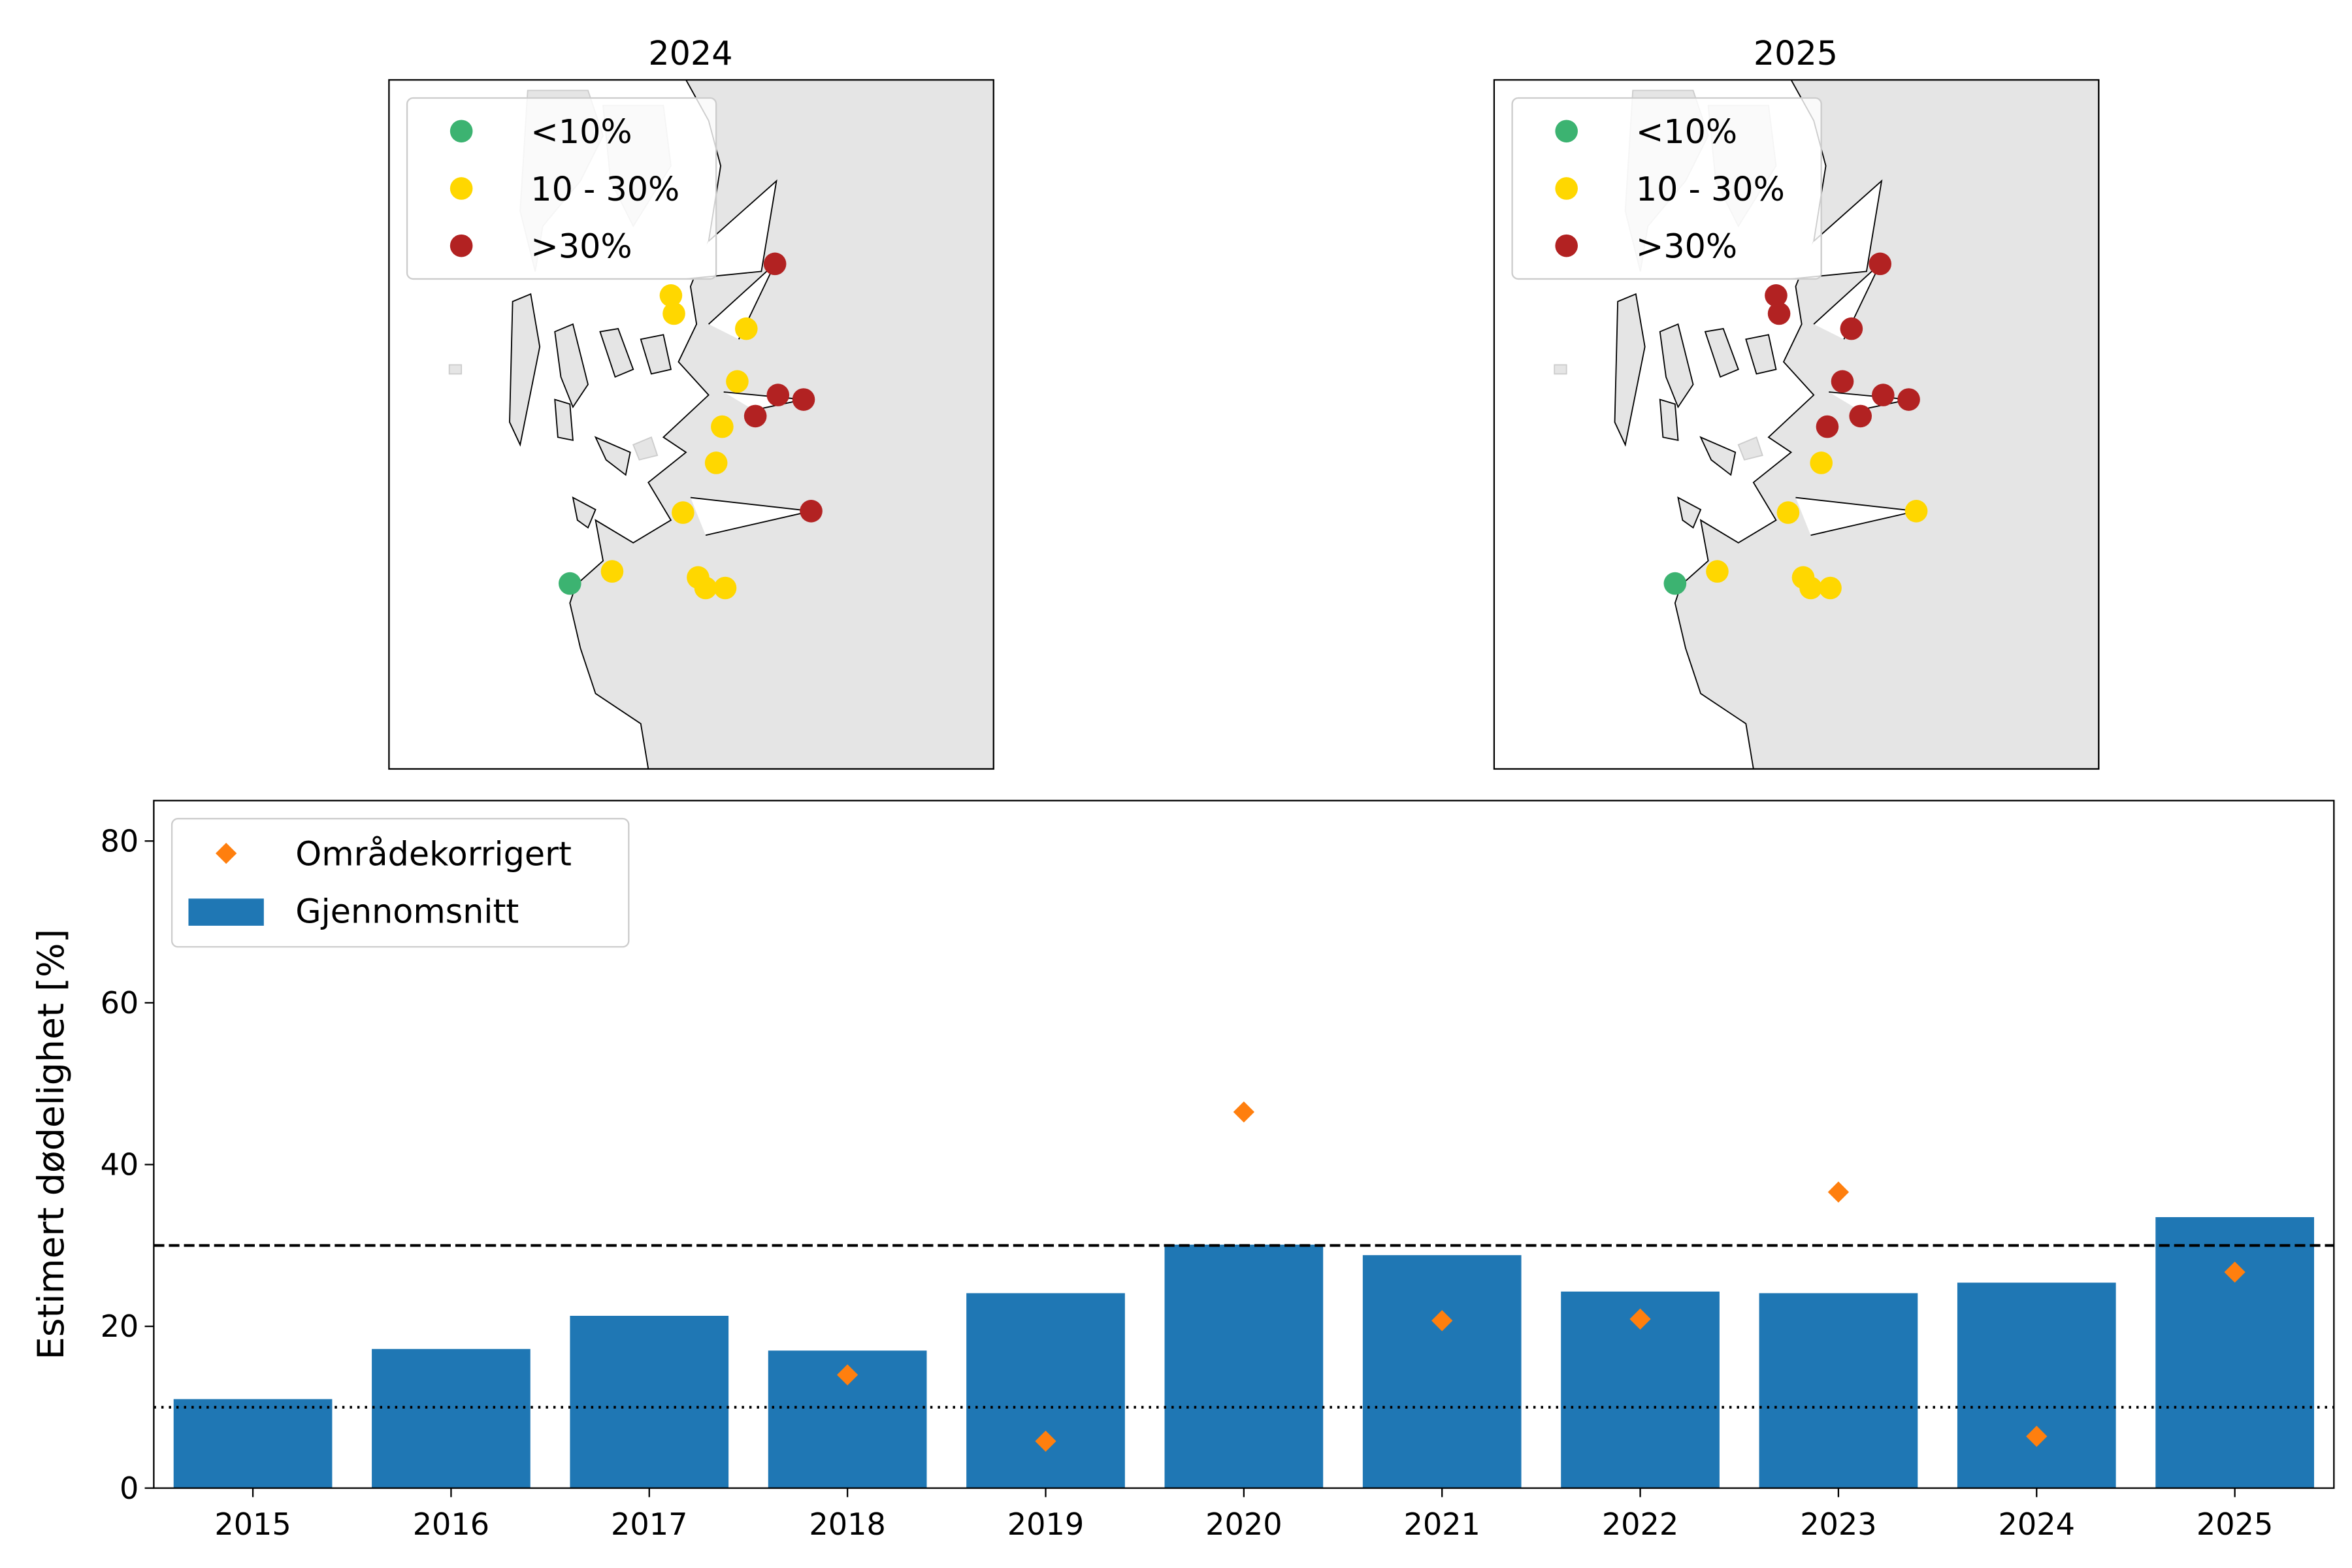 Image resolution: width=2352 pixels, height=1568 pixels. I want to click on x-tick-label: 2017, so click(649, 1524).